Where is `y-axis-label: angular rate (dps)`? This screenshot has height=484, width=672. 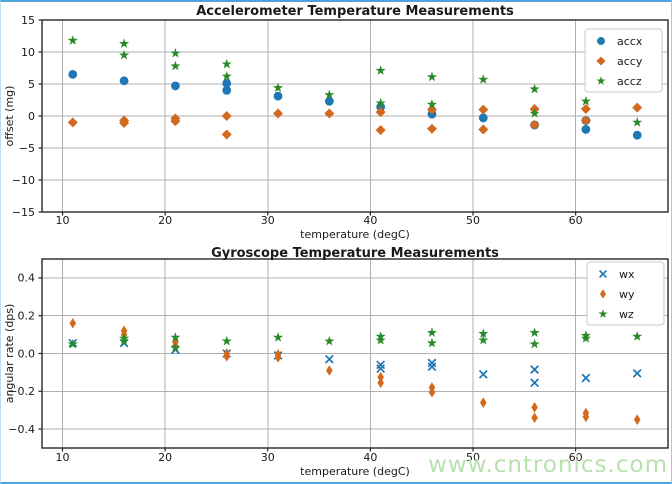 y-axis-label: angular rate (dps) is located at coordinates (9, 354).